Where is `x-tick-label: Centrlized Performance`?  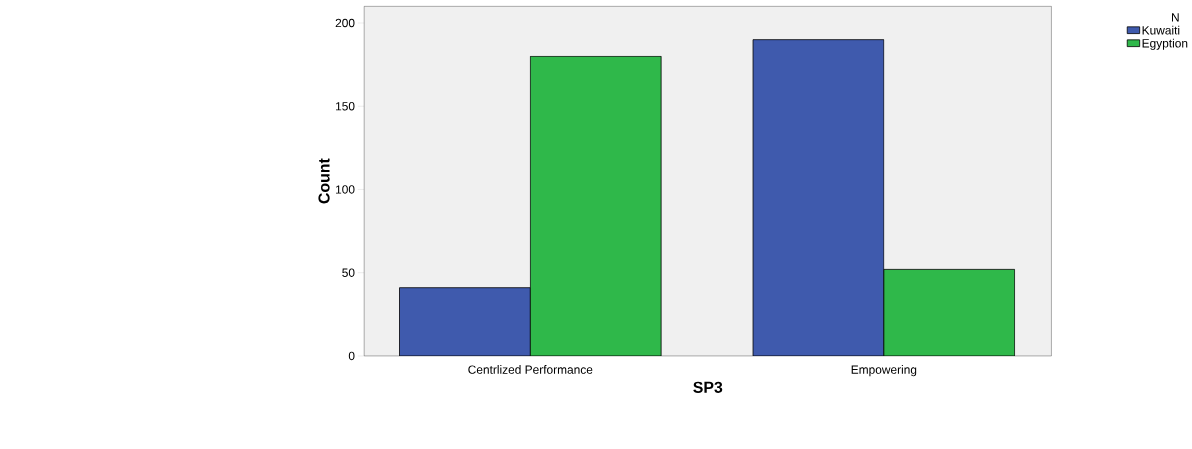 x-tick-label: Centrlized Performance is located at coordinates (530, 369).